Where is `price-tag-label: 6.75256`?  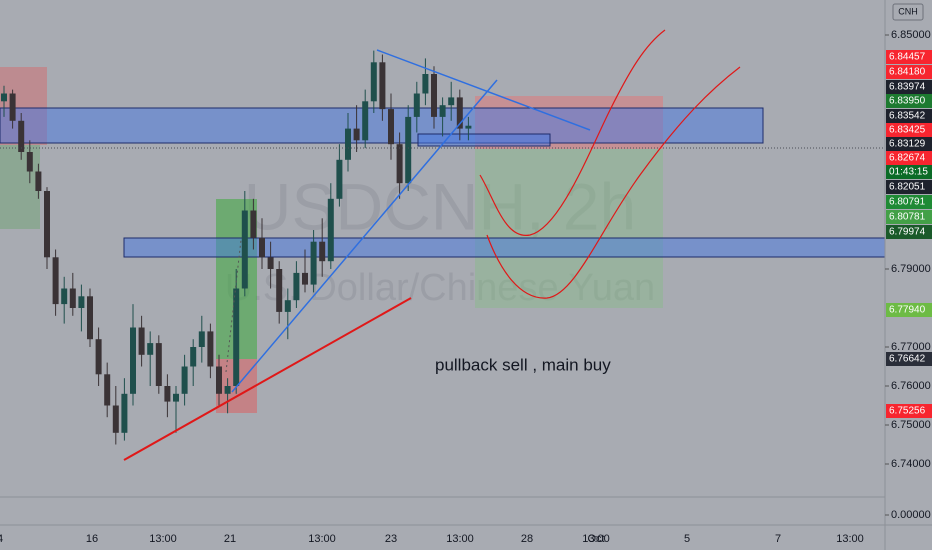 price-tag-label: 6.75256 is located at coordinates (907, 411).